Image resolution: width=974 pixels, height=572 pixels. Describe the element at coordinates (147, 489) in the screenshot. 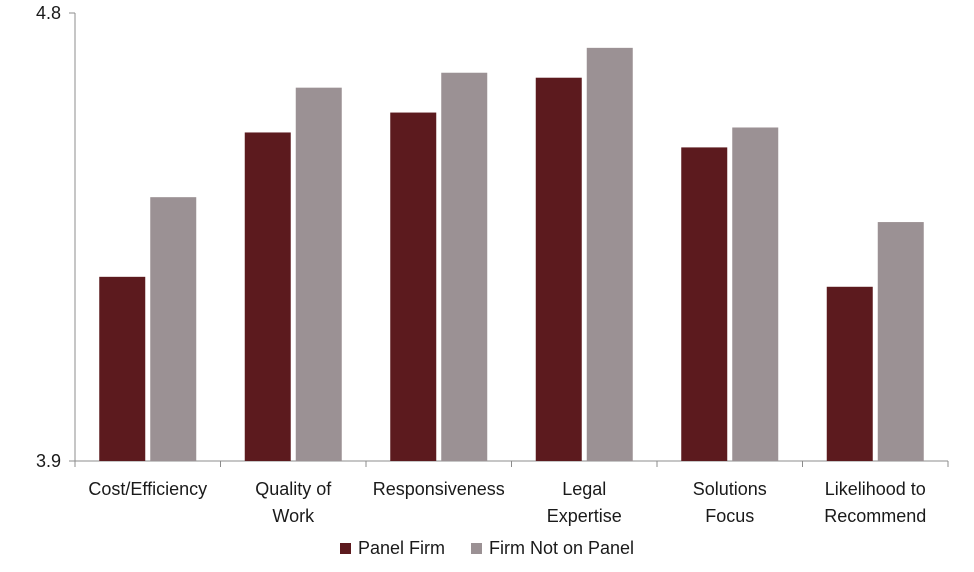

I see `x-category-label: Cost/Efficiency` at that location.